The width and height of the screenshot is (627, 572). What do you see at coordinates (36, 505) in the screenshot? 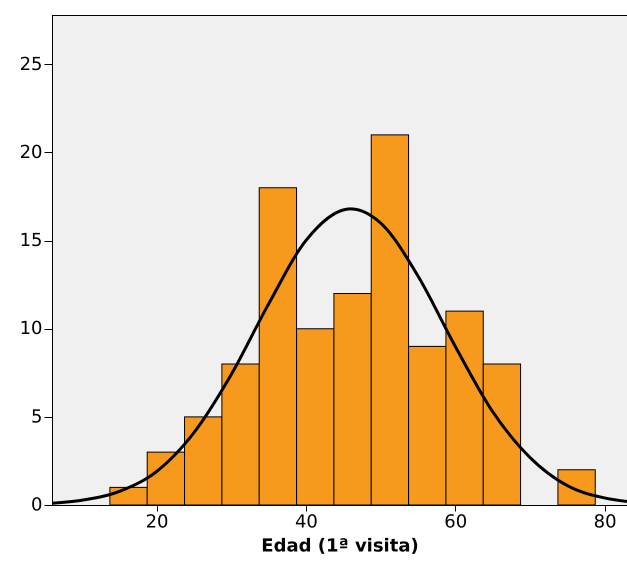
I see `y-tick-label: 0` at bounding box center [36, 505].